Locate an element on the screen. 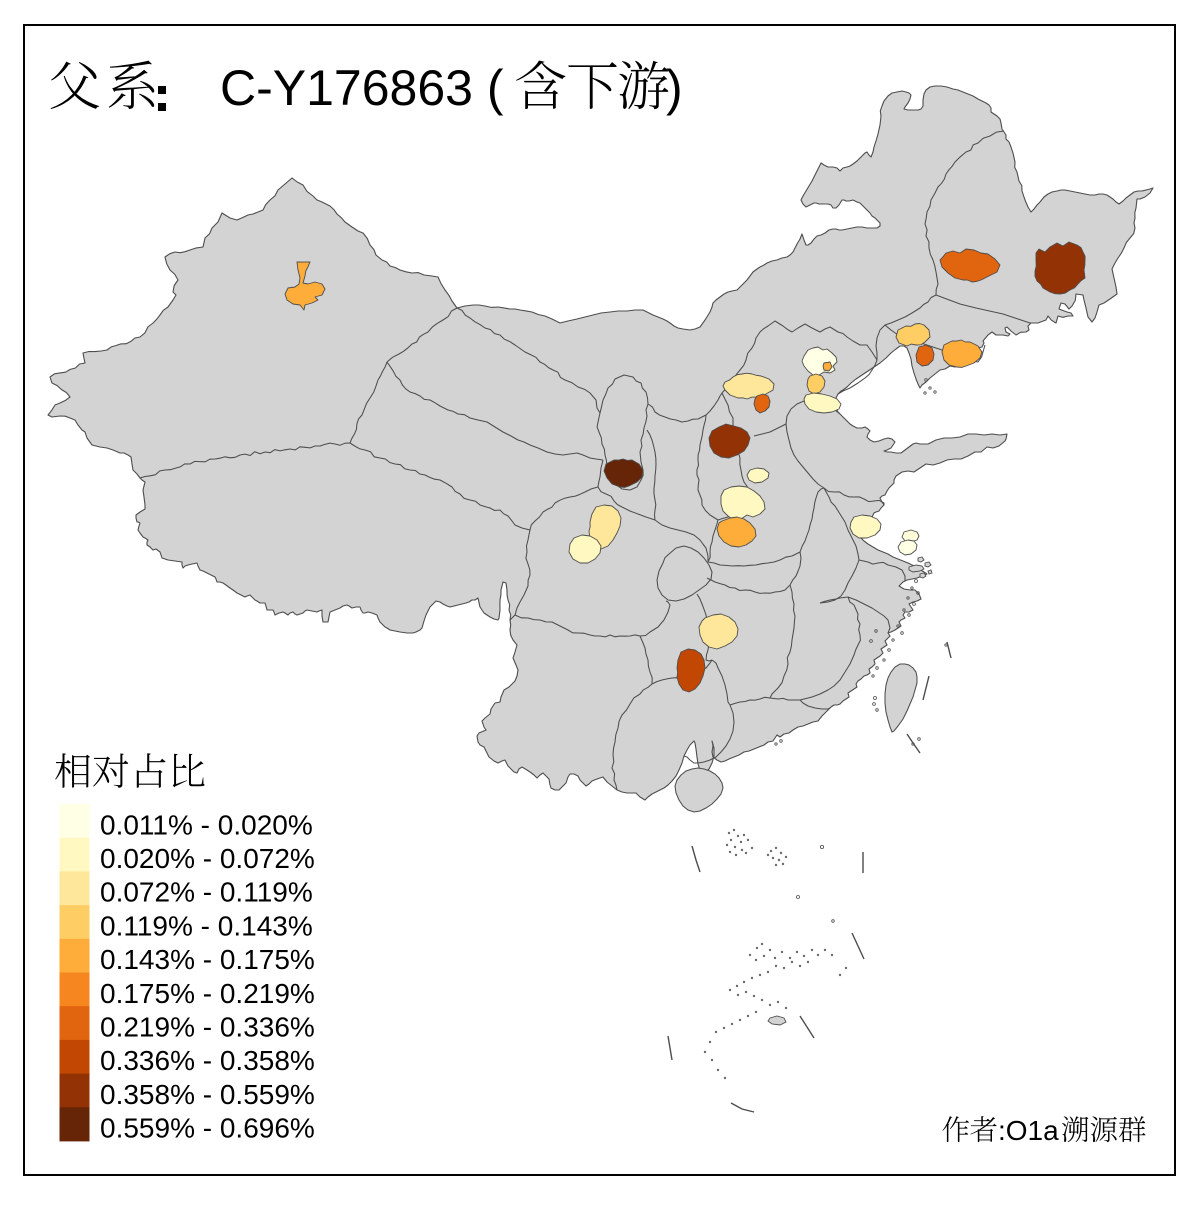  svg-text: 0.011% - 0.020% is located at coordinates (206, 824).